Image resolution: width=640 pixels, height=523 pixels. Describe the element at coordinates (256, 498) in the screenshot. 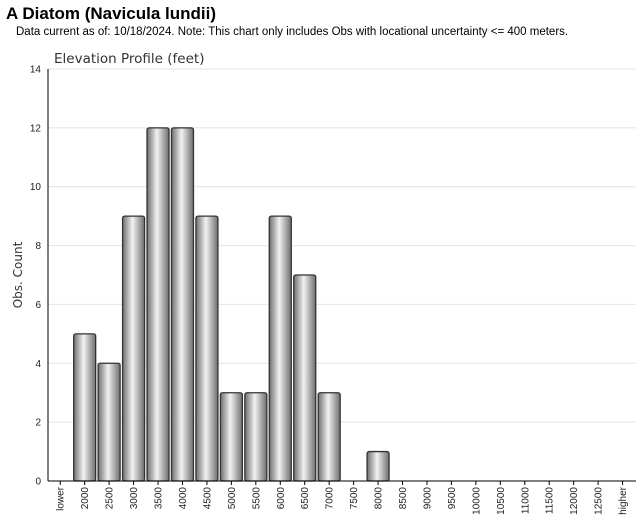

I see `x-tick-label: 5500` at that location.